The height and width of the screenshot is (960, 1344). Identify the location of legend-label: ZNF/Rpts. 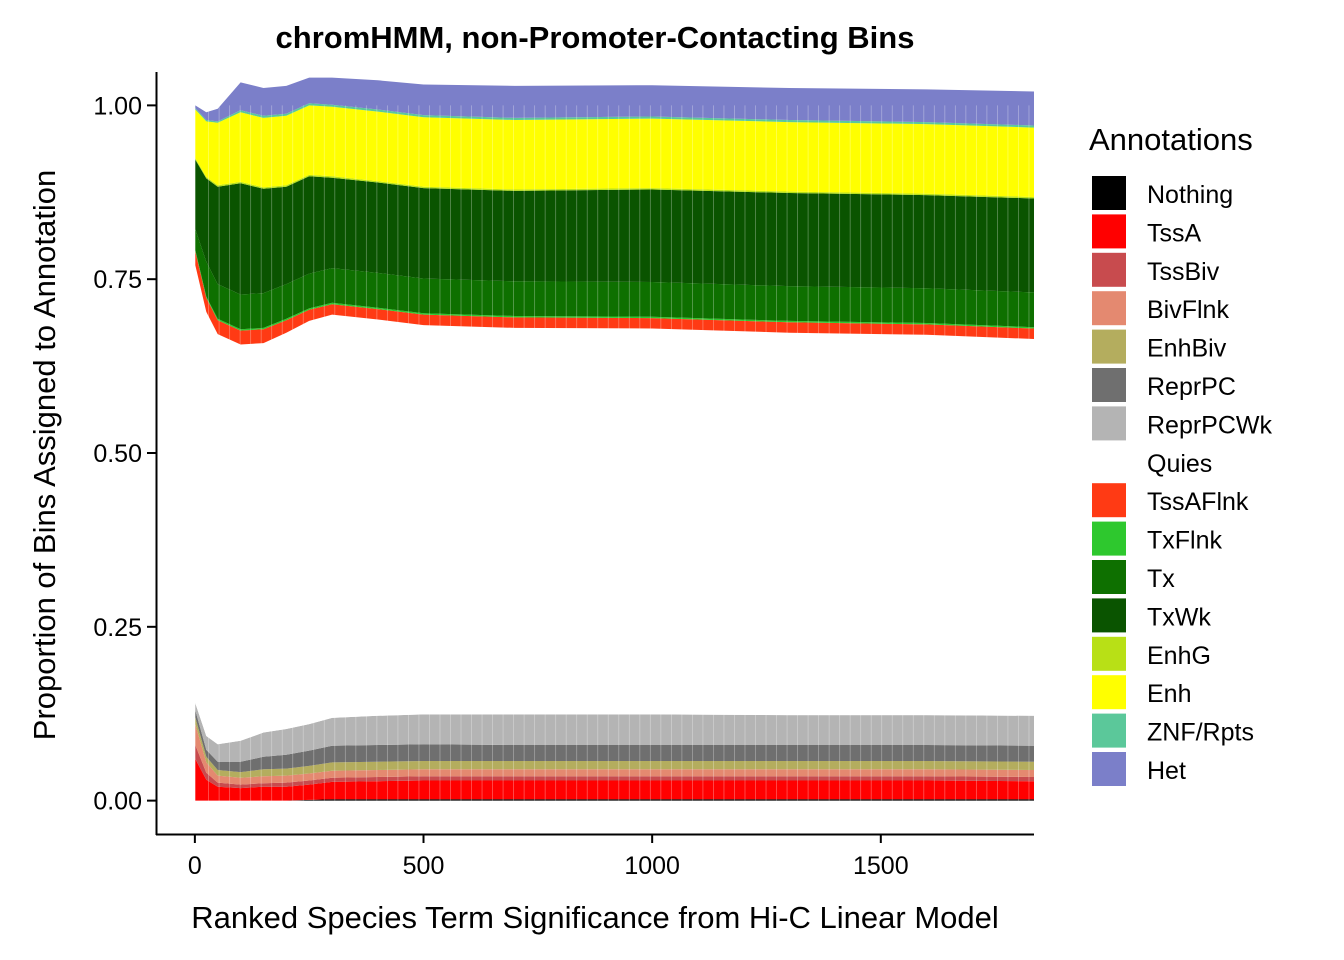
(1200, 733).